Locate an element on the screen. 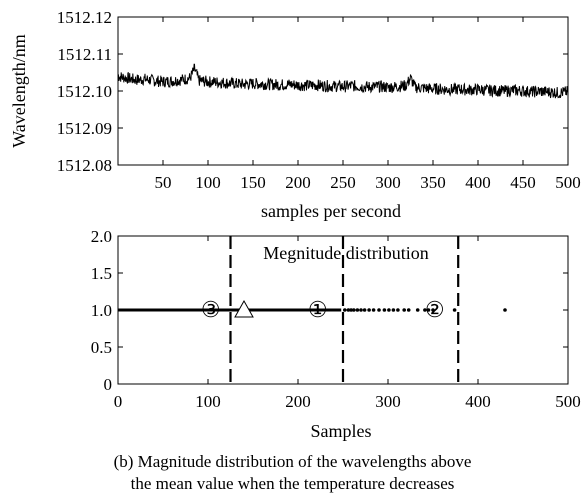  bottom-x-tick-label: 400 is located at coordinates (478, 401).